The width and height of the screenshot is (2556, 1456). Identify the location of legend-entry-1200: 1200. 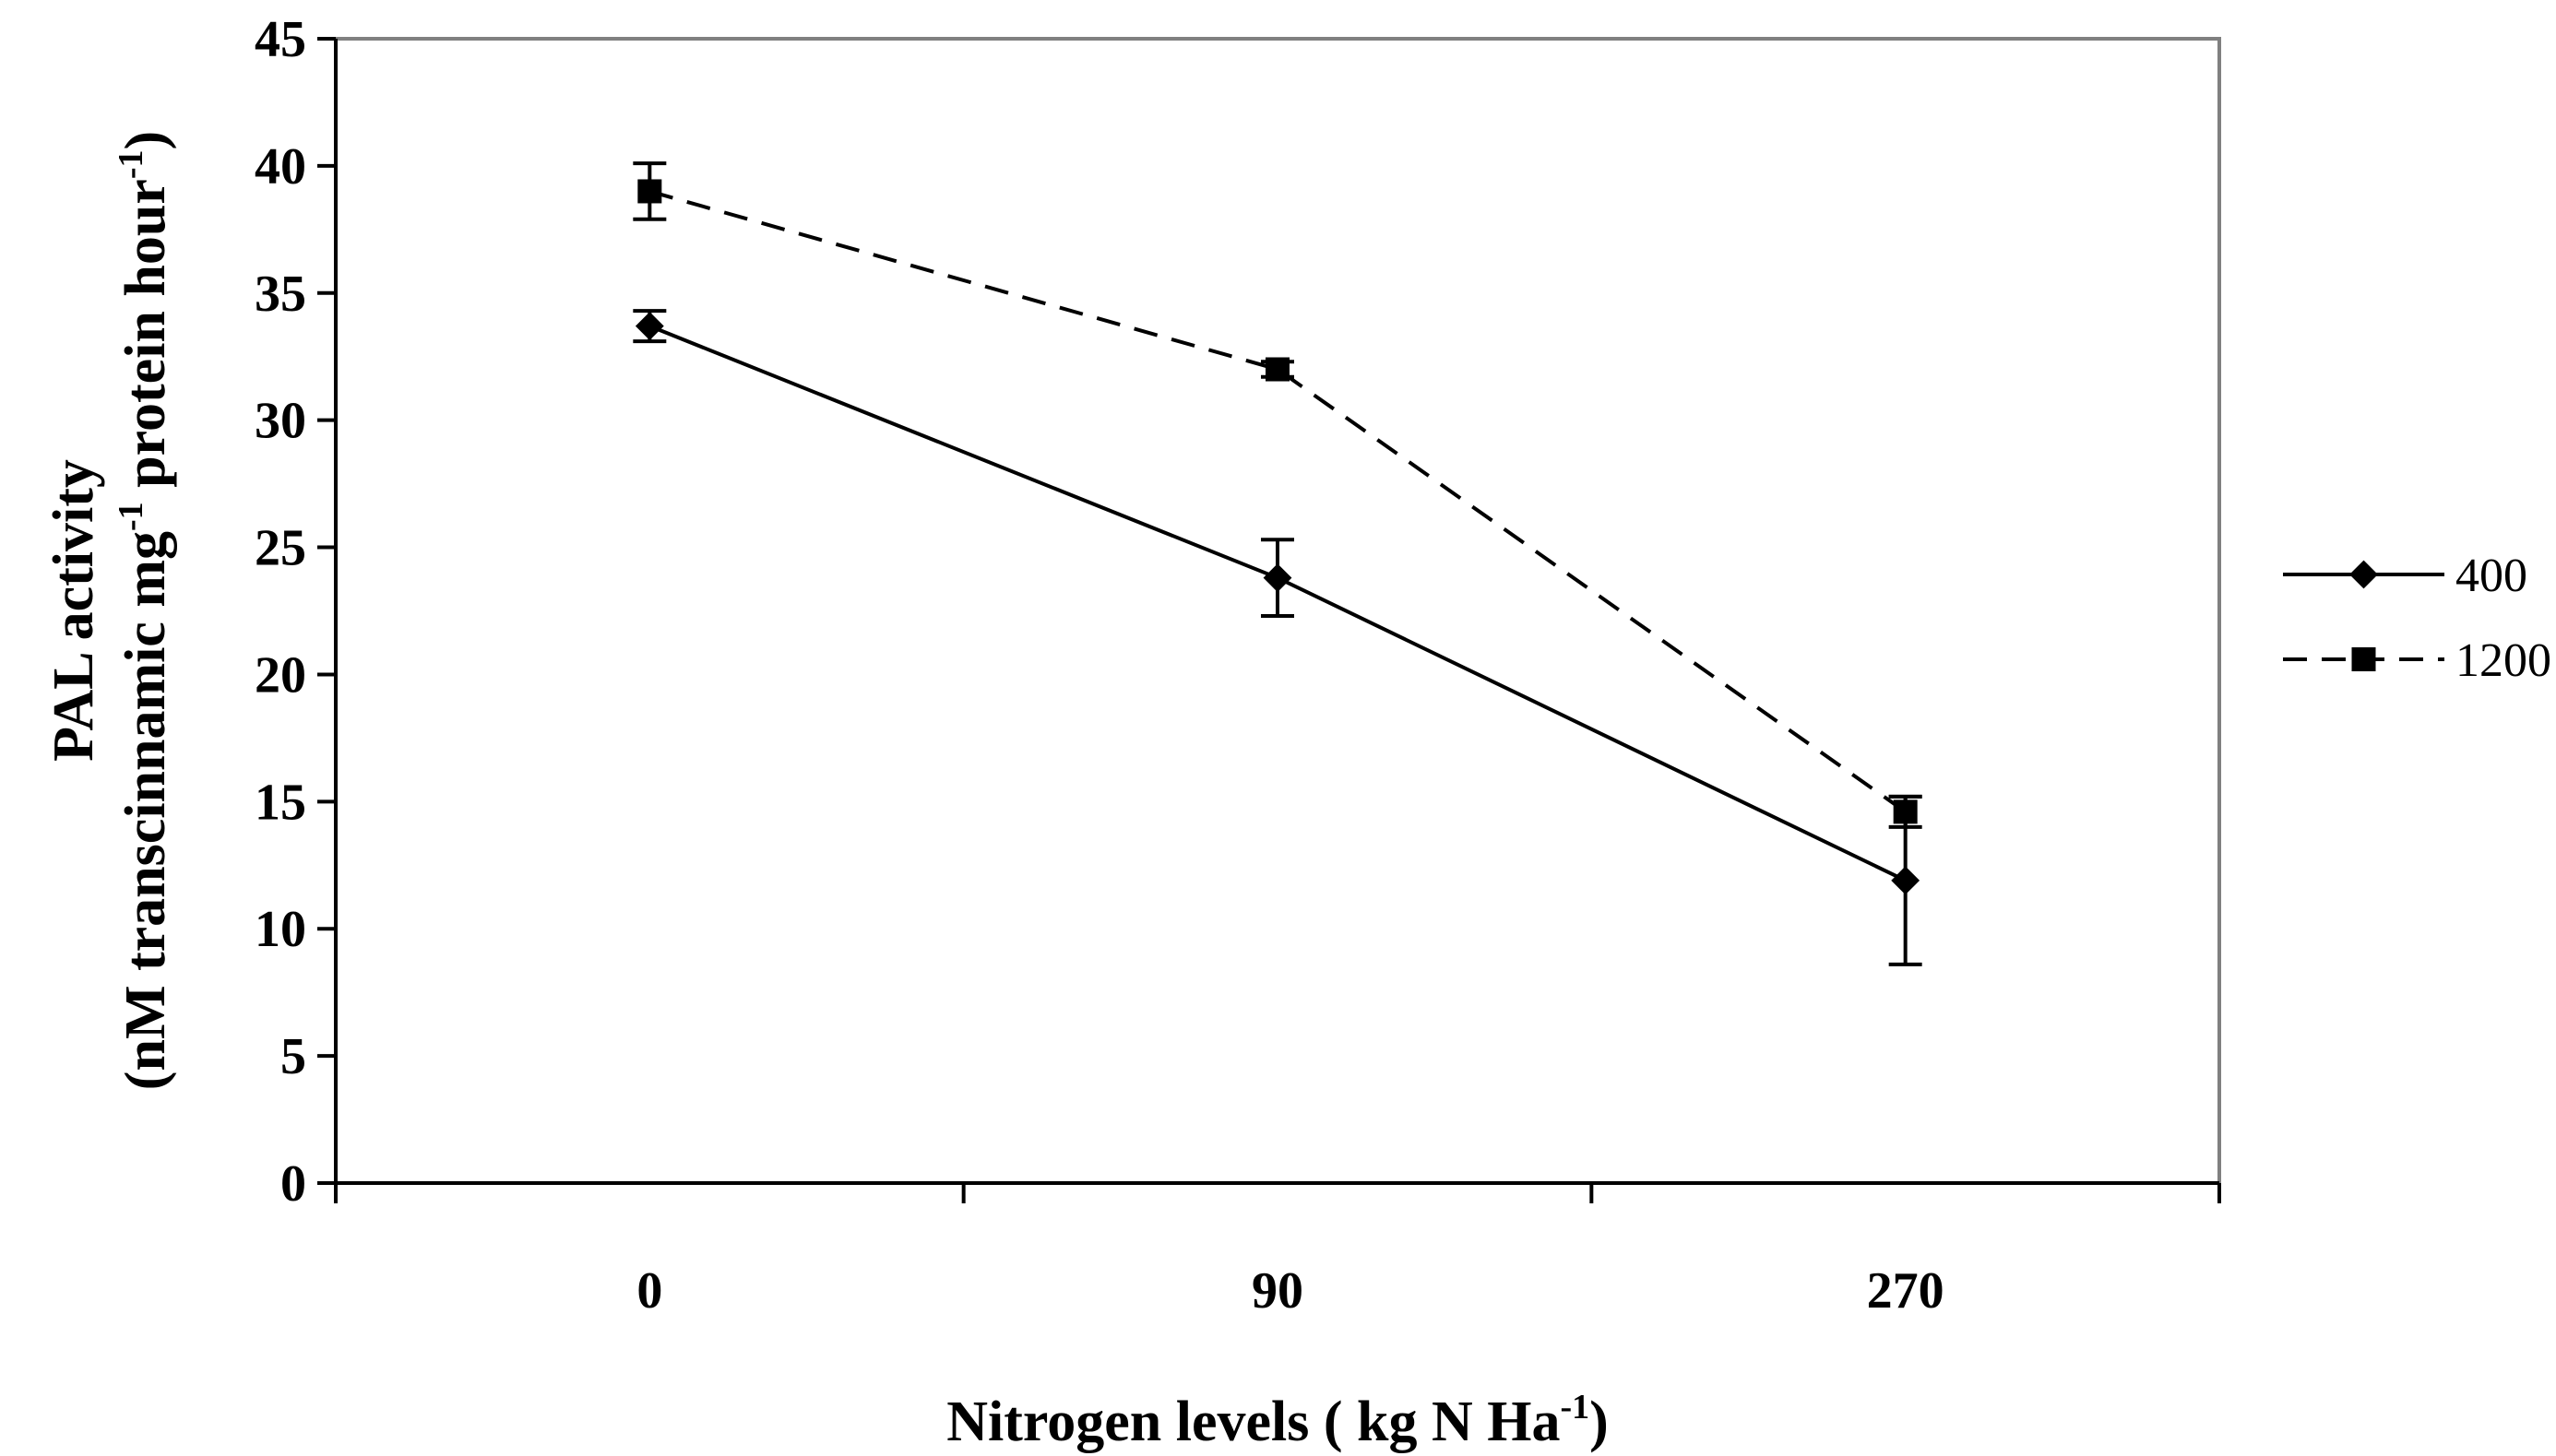
(2417, 660).